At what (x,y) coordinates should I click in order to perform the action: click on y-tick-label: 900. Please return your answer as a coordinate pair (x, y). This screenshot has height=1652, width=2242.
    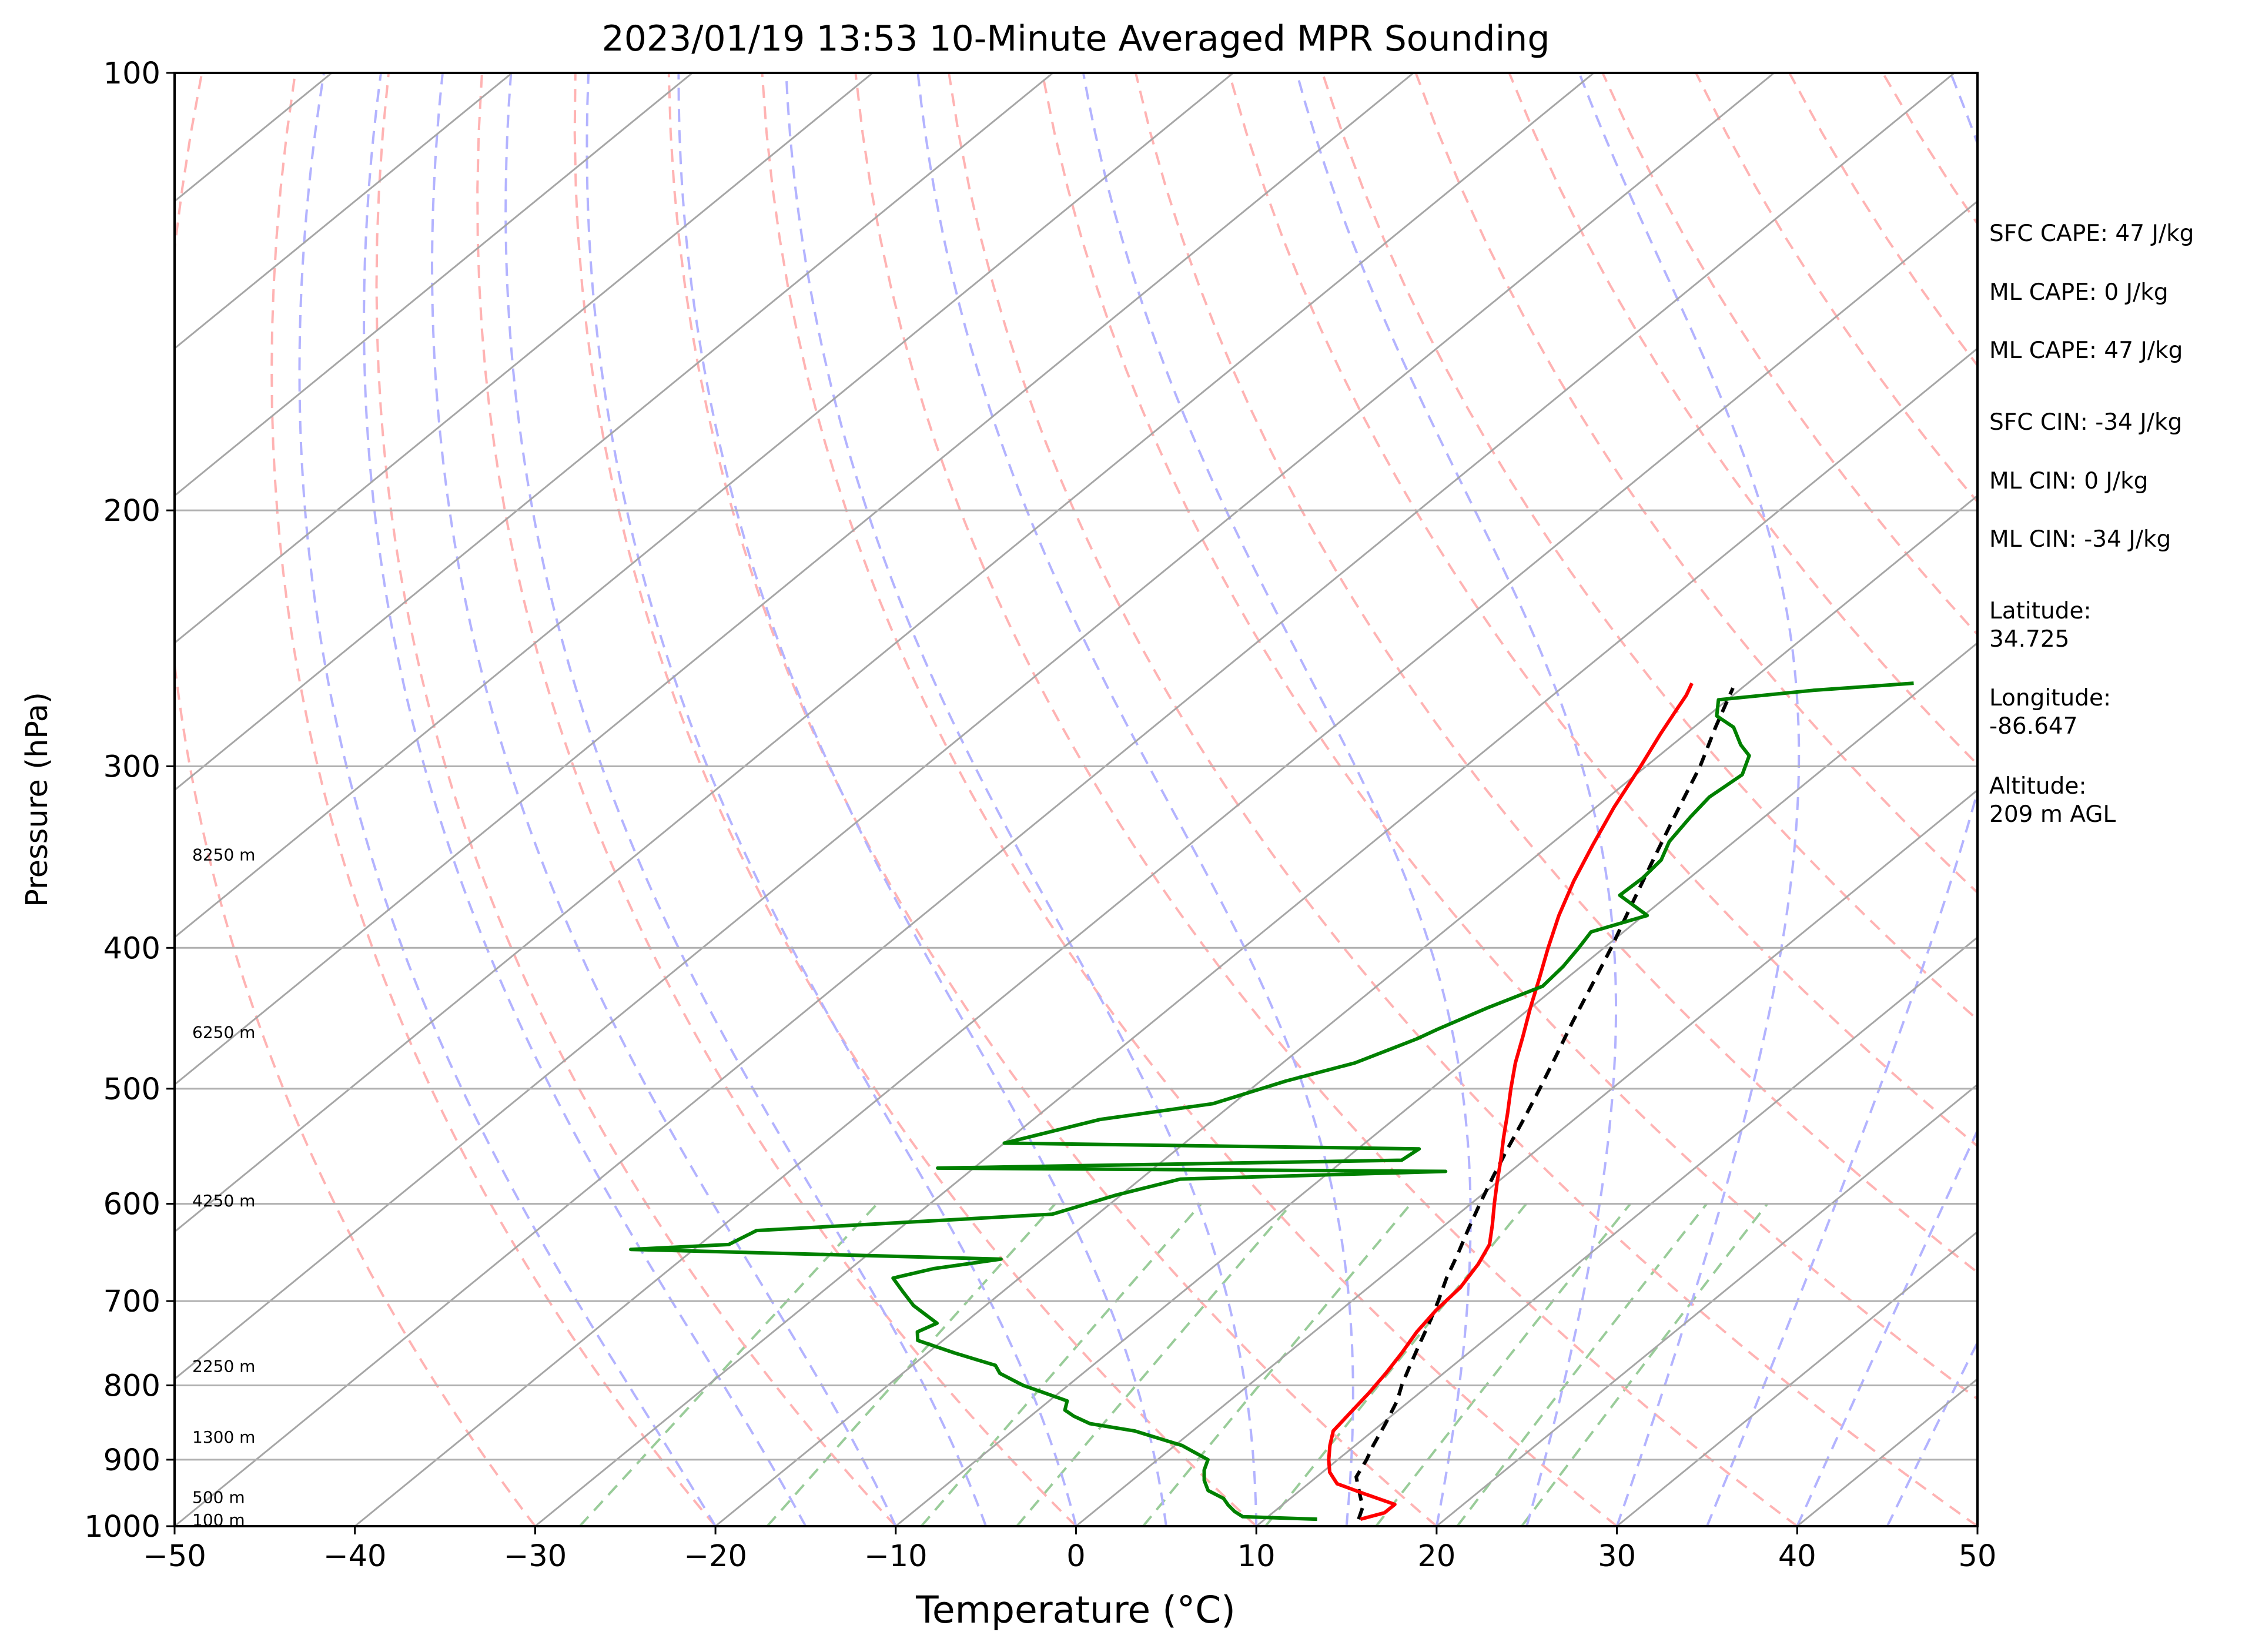
    Looking at the image, I should click on (131, 1461).